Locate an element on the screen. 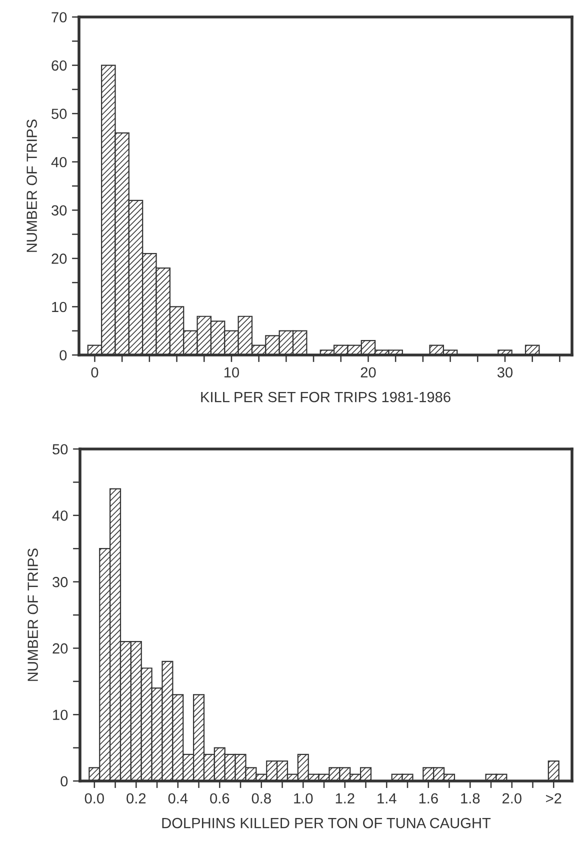 This screenshot has height=846, width=578. x-axis-title: DOLPHINS KILLED PER TON OF TUNA CAUGHT is located at coordinates (326, 823).